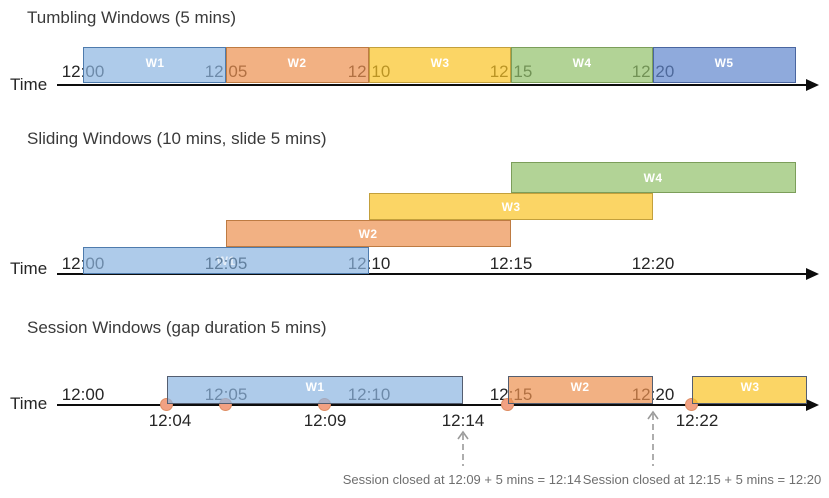 The width and height of the screenshot is (829, 498). I want to click on window-label: W5, so click(724, 63).